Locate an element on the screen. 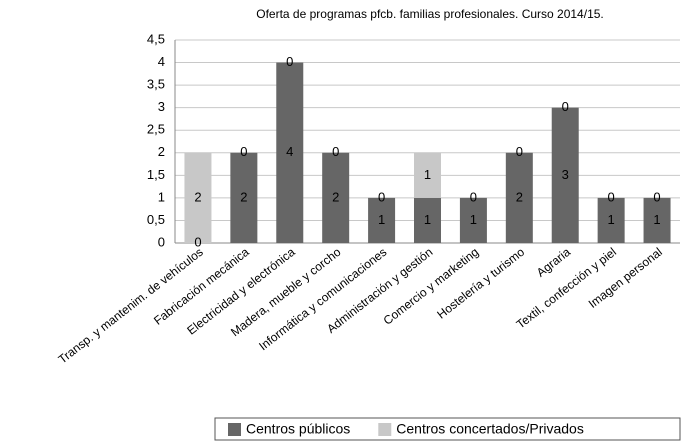 This screenshot has width=686, height=441. legend-label: Centros públicos is located at coordinates (298, 429).